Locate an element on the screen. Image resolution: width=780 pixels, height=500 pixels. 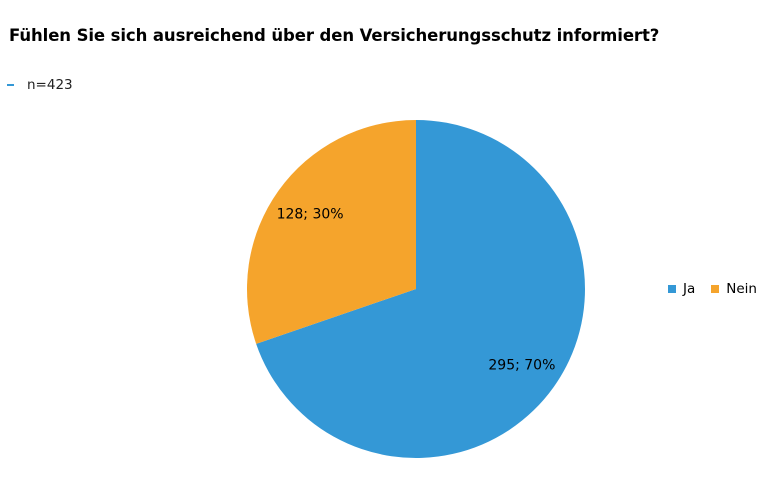
legend-swatch-nein is located at coordinates (715, 289).